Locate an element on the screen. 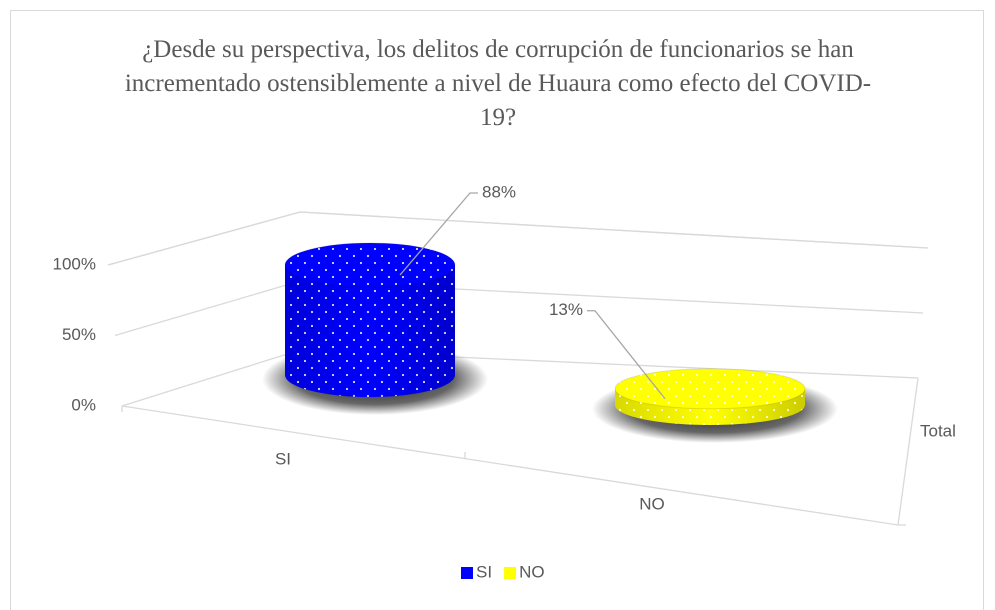 Image resolution: width=995 pixels, height=610 pixels. depth-axis-line is located at coordinates (908, 451).